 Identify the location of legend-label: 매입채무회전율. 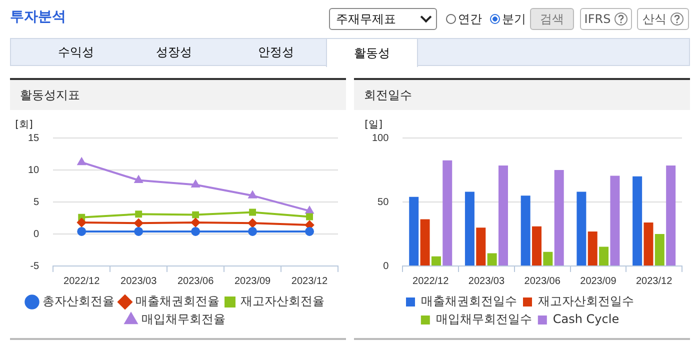
(184, 319).